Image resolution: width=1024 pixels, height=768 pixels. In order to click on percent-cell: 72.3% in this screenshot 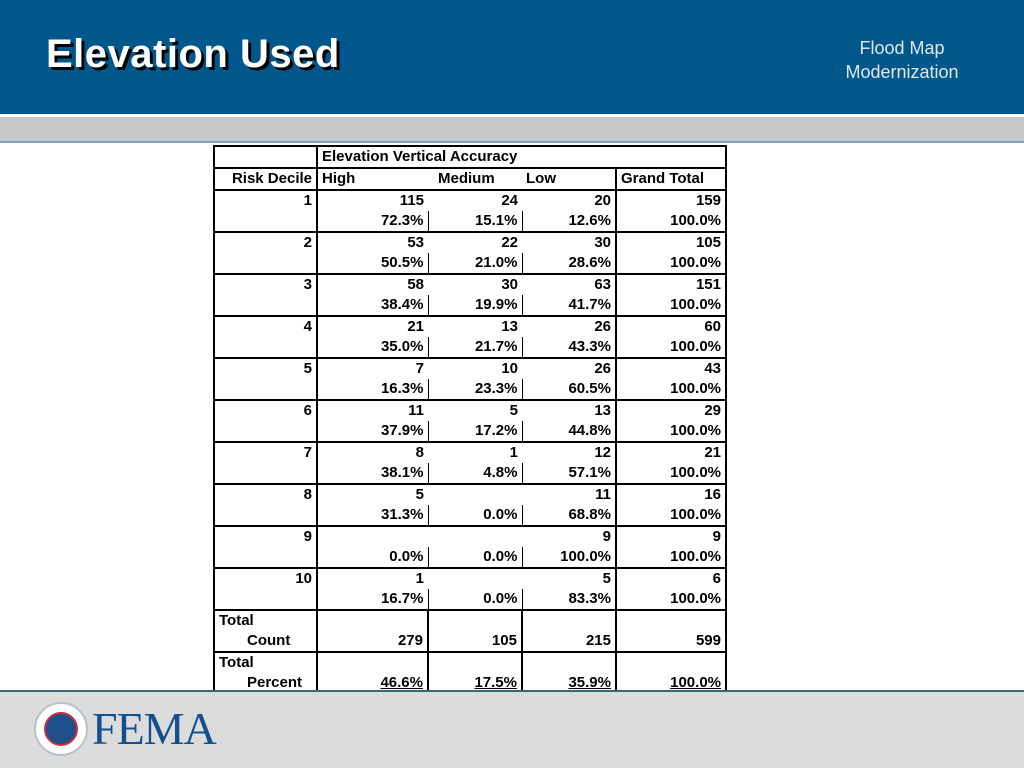, I will do `click(373, 221)`.